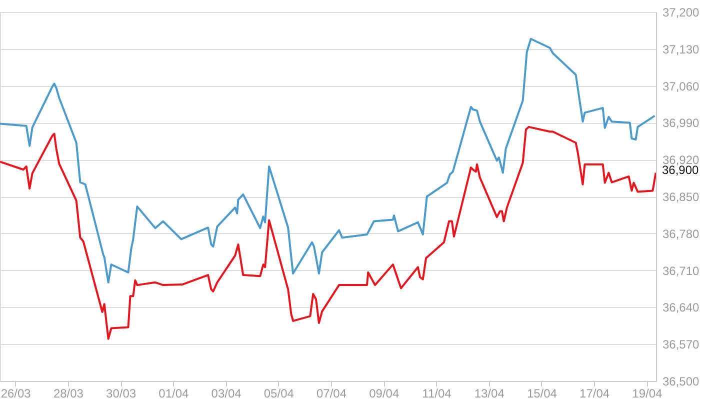 The height and width of the screenshot is (399, 710). Describe the element at coordinates (681, 307) in the screenshot. I see `y-tick-label: 36,640` at that location.